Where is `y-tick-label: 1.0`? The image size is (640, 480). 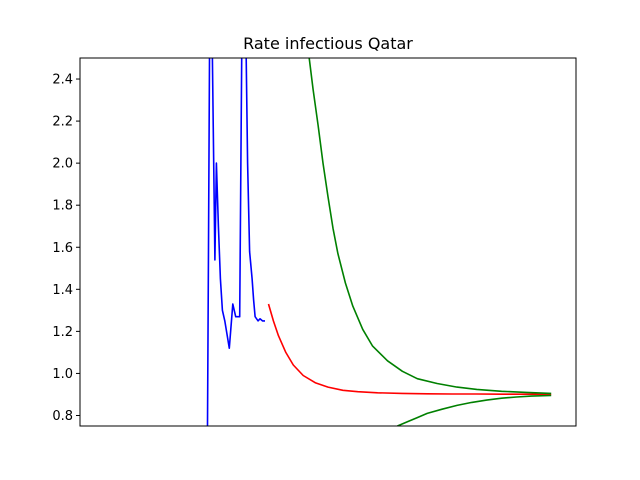
y-tick-label: 1.0 is located at coordinates (62, 374).